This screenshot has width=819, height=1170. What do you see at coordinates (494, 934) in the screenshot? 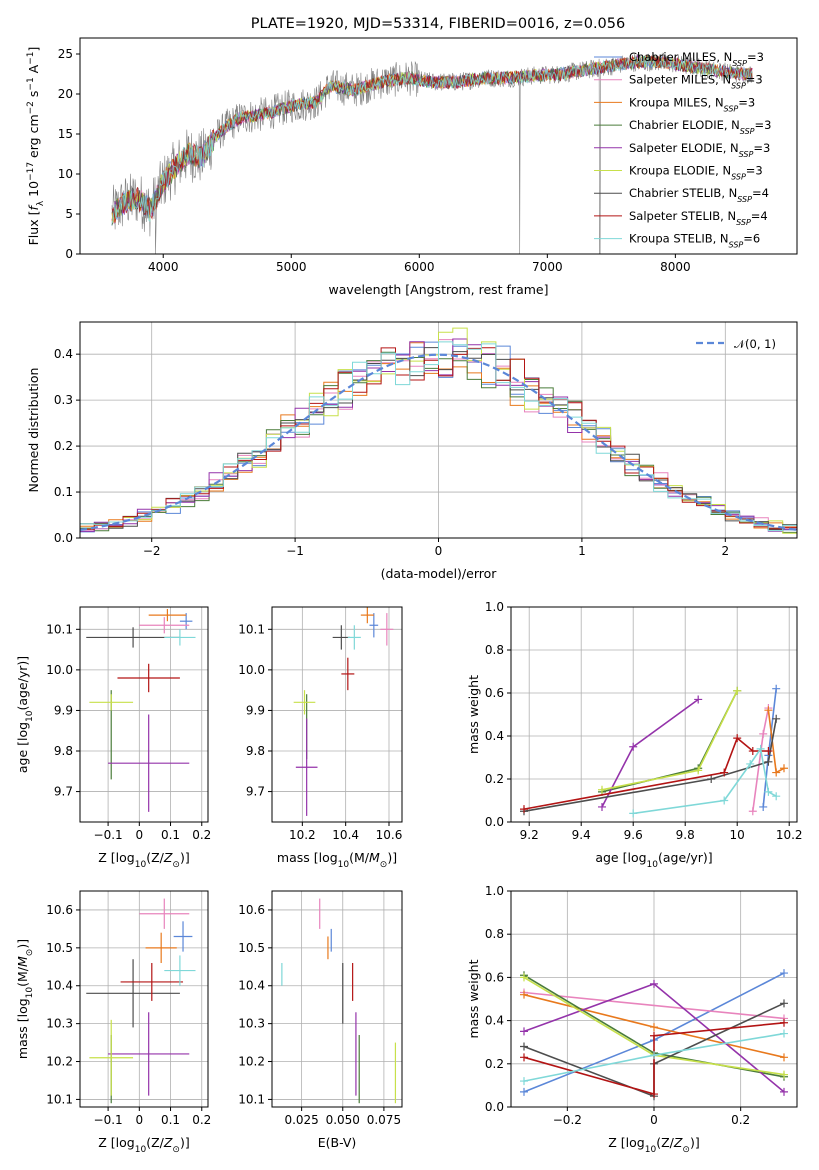
I see `y-tick-label: 0.8` at bounding box center [494, 934].